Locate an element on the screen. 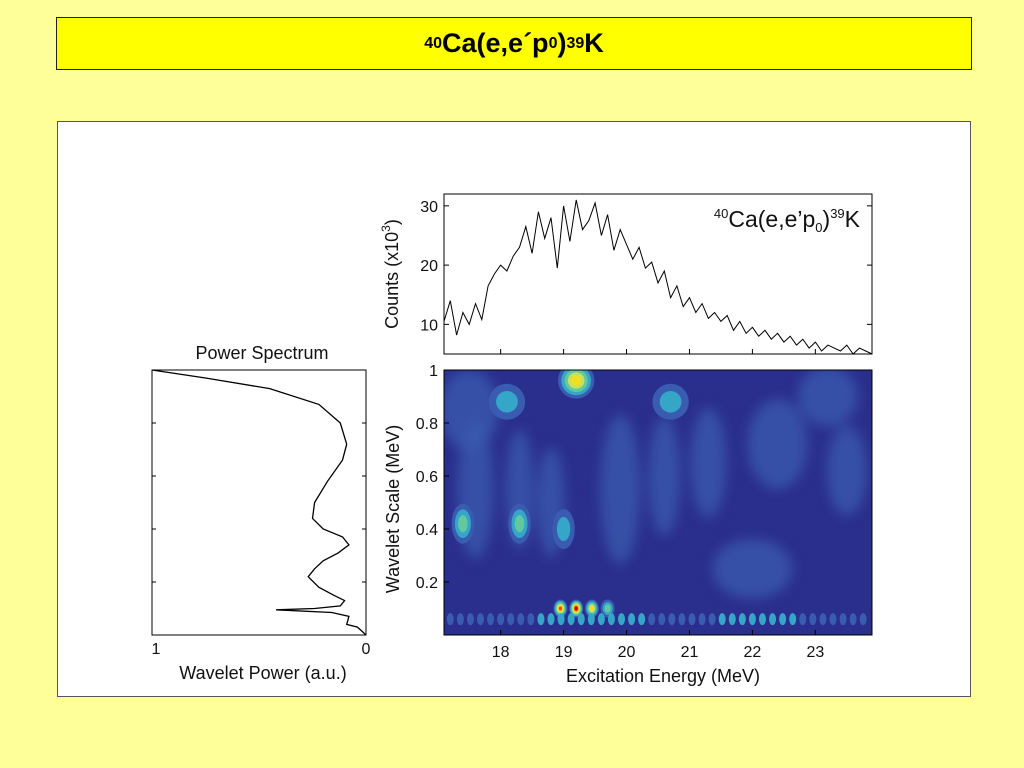  counts-ytick-label-2: 30 is located at coordinates (429, 207).